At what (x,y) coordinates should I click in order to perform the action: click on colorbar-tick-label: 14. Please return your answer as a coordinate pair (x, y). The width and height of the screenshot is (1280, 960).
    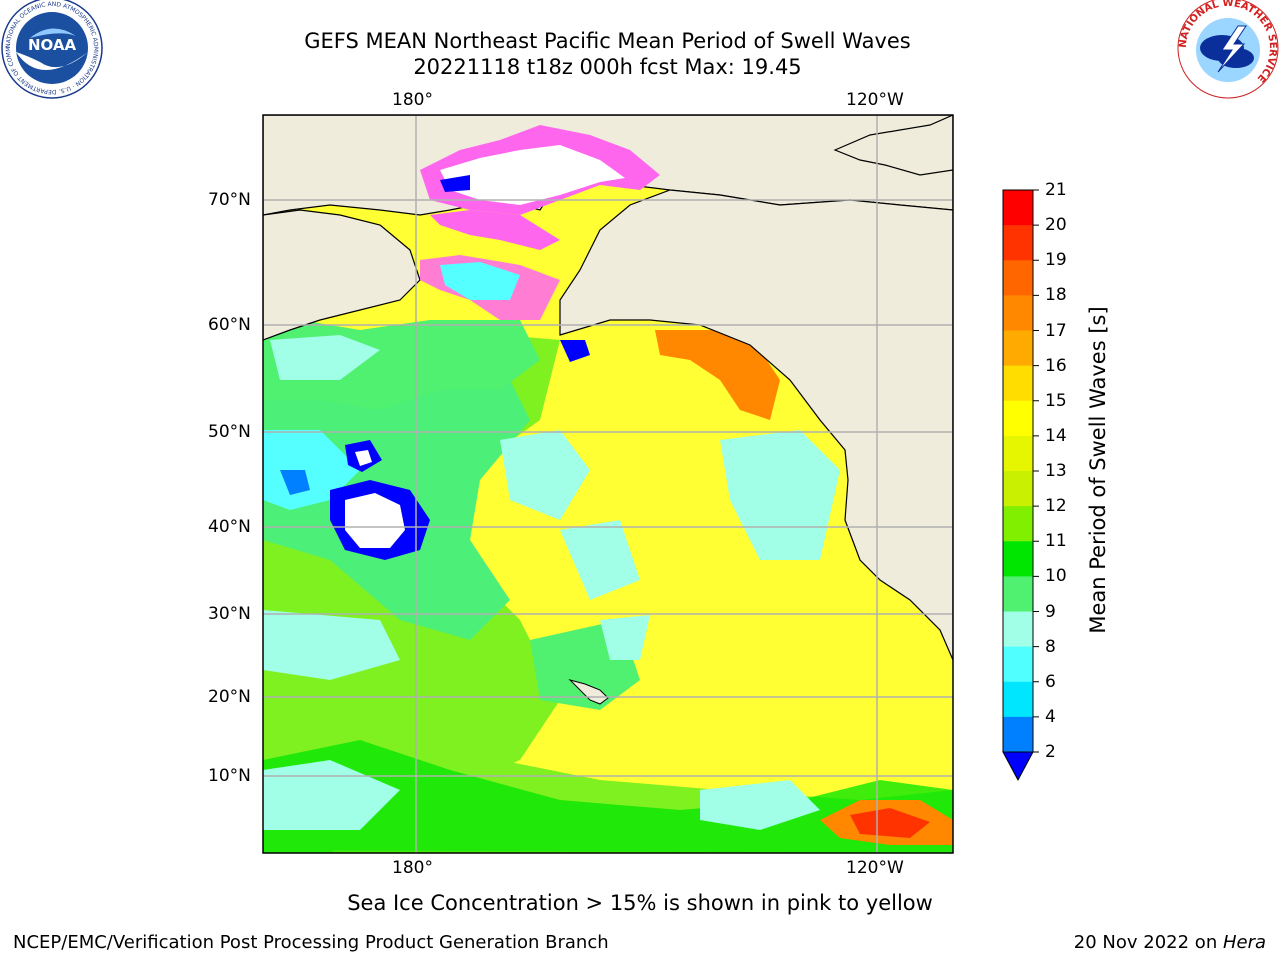
    Looking at the image, I should click on (1056, 435).